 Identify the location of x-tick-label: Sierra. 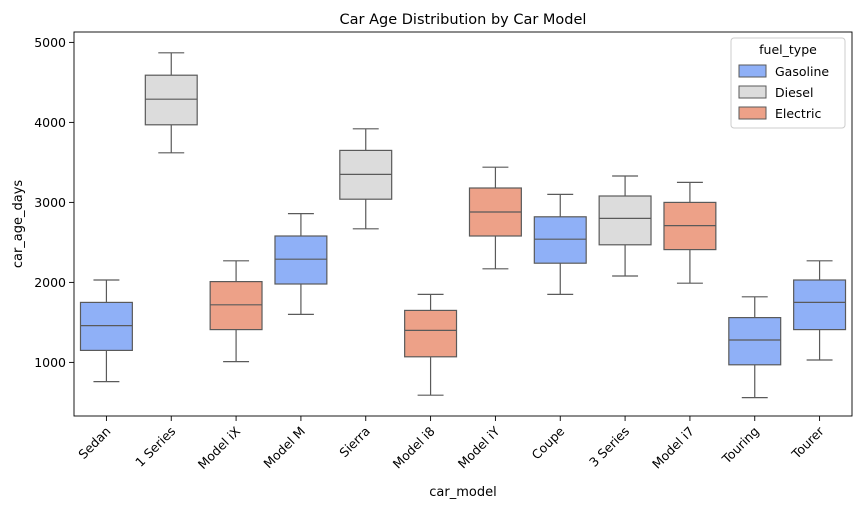
(354, 442).